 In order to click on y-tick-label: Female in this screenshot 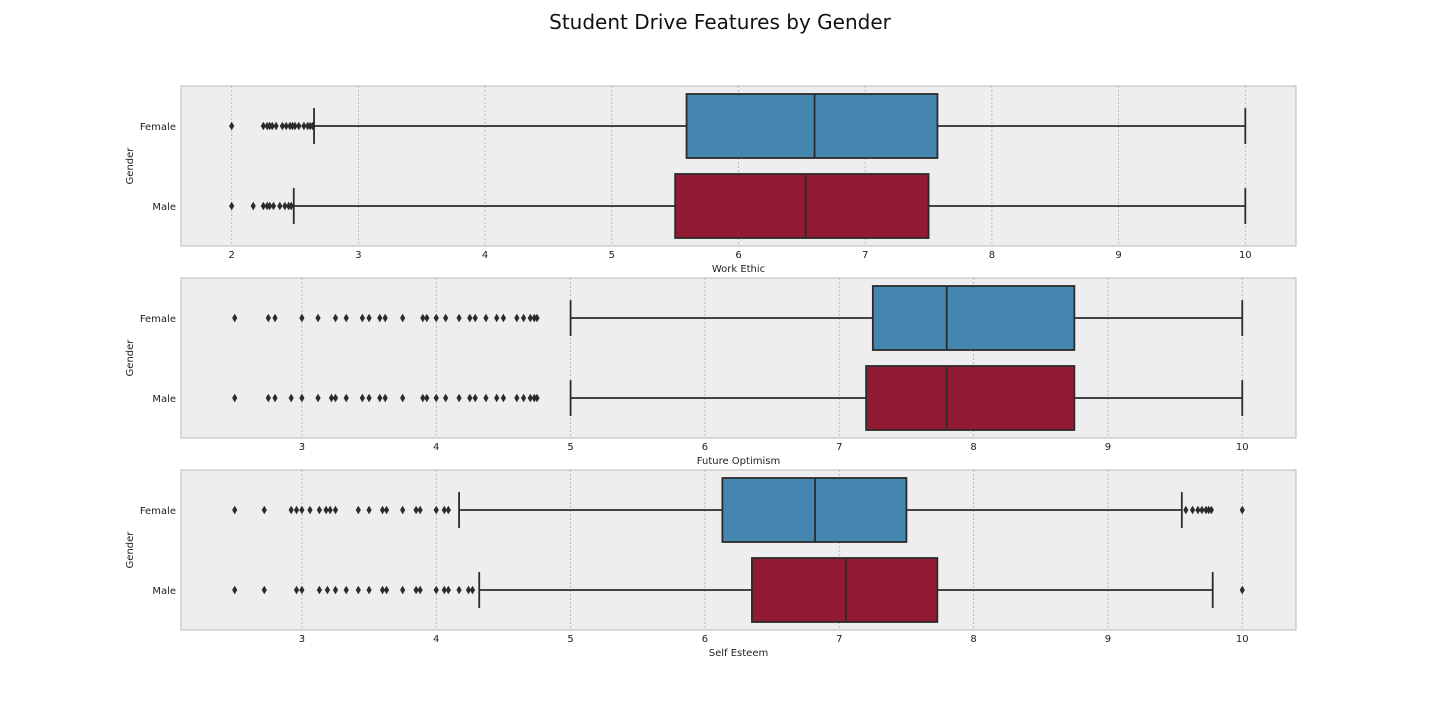, I will do `click(158, 319)`.